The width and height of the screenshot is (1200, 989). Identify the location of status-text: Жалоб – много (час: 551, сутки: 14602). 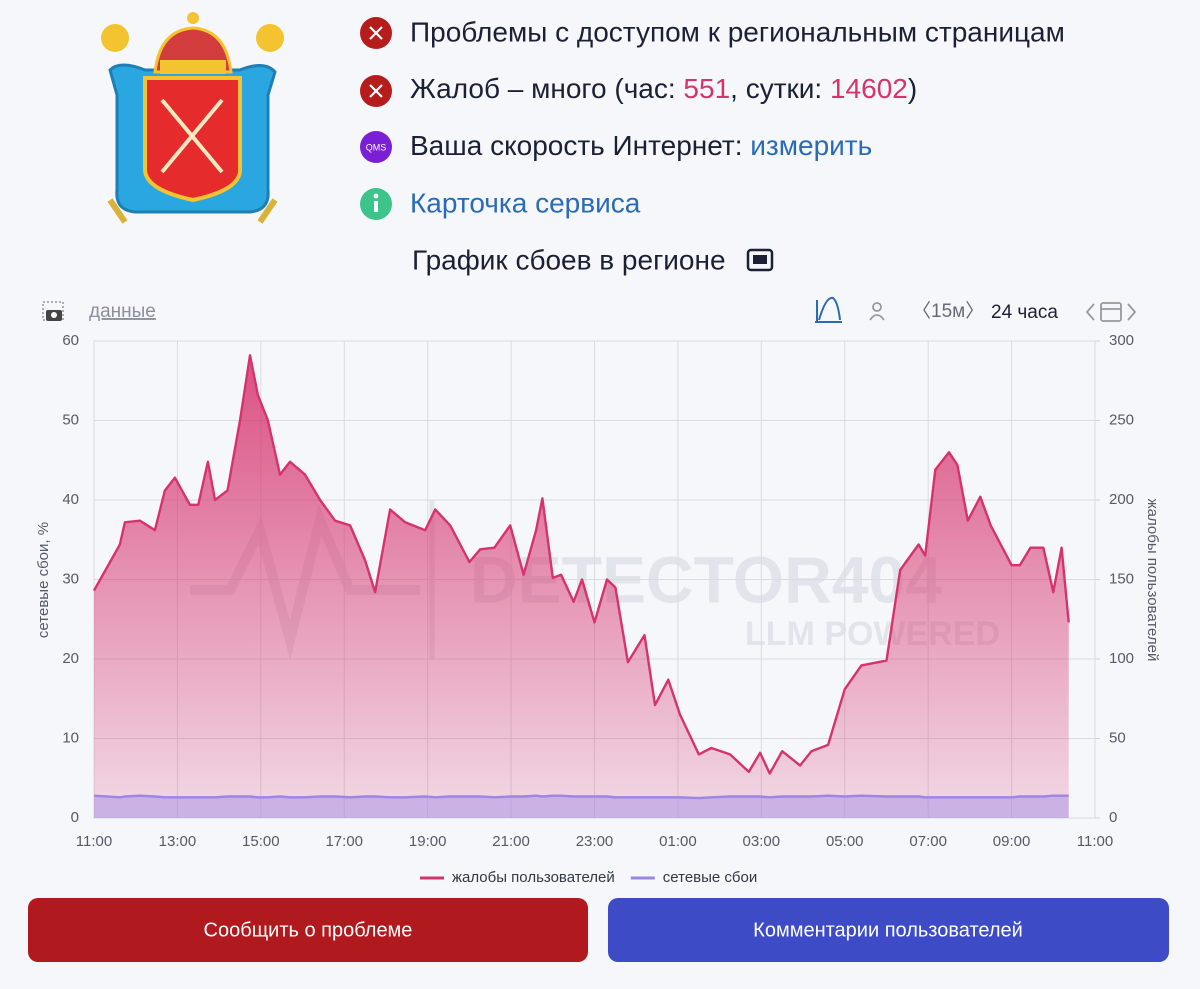
(663, 88).